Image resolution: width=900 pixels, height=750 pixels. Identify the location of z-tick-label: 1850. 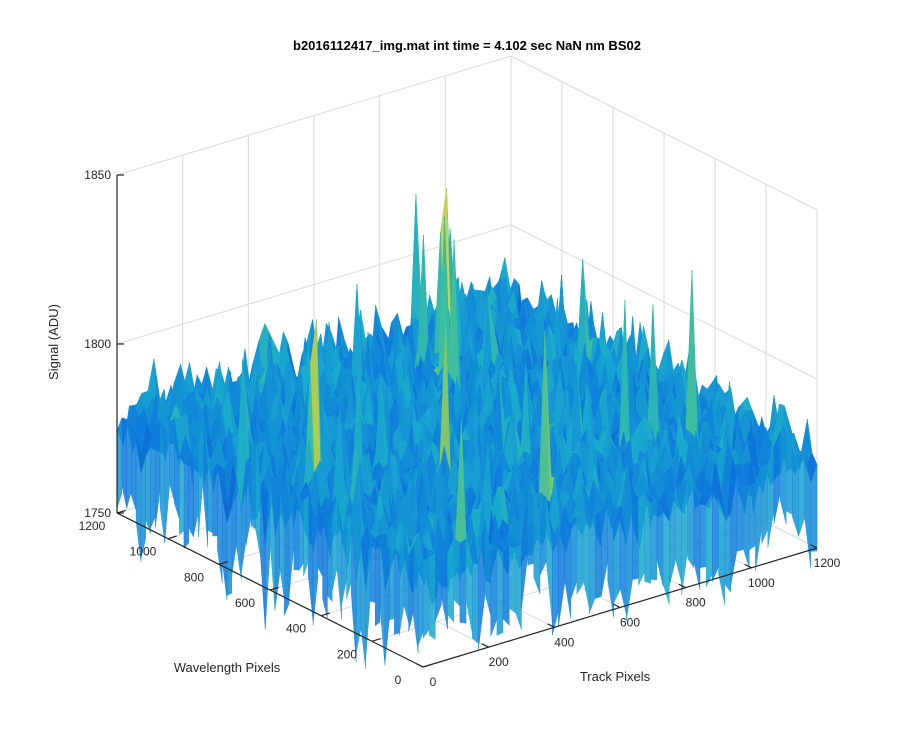
(97, 175).